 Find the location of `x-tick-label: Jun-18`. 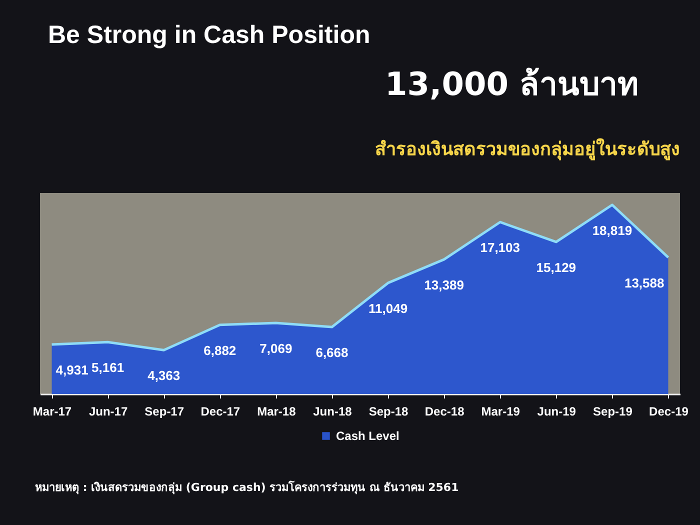

x-tick-label: Jun-18 is located at coordinates (332, 411).